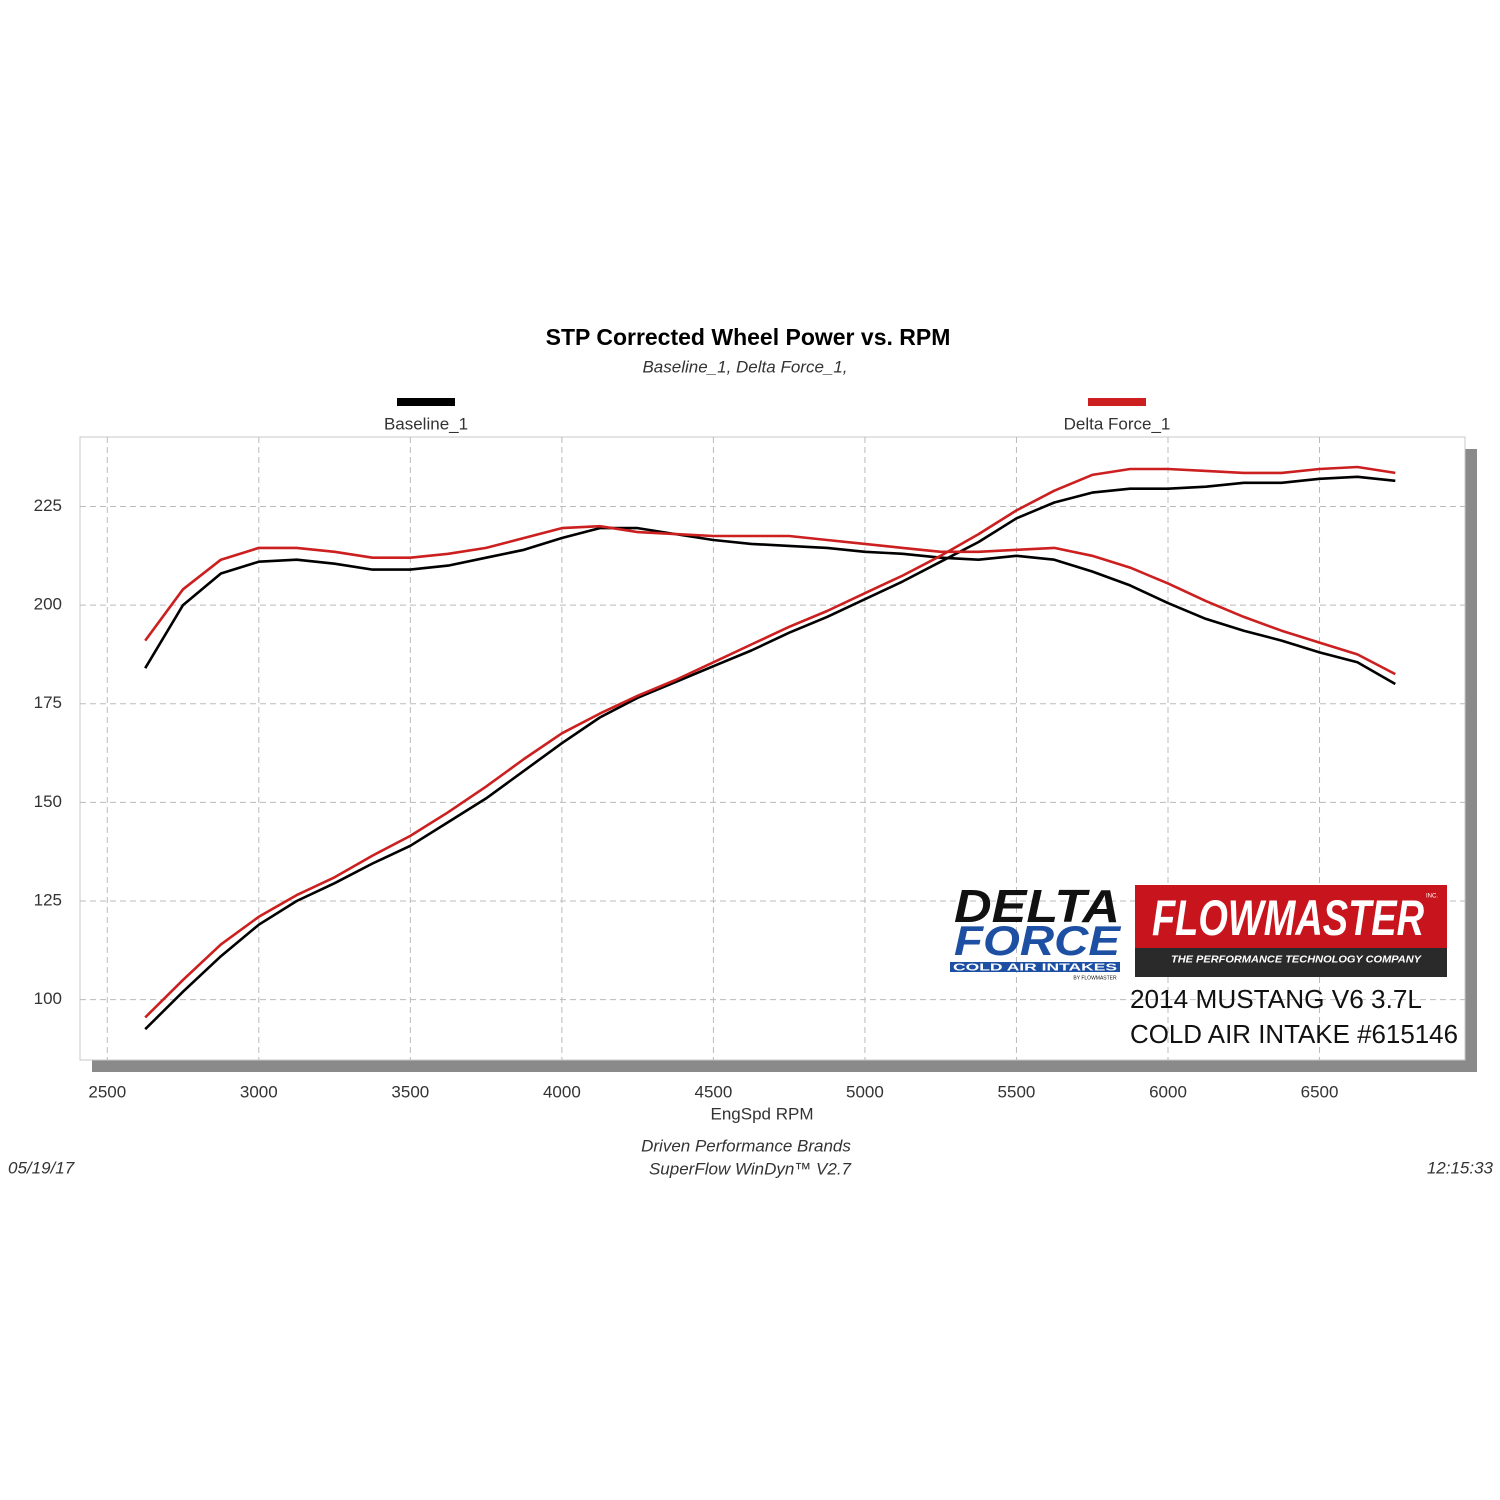  What do you see at coordinates (1117, 423) in the screenshot?
I see `legend-label: Delta Force_1` at bounding box center [1117, 423].